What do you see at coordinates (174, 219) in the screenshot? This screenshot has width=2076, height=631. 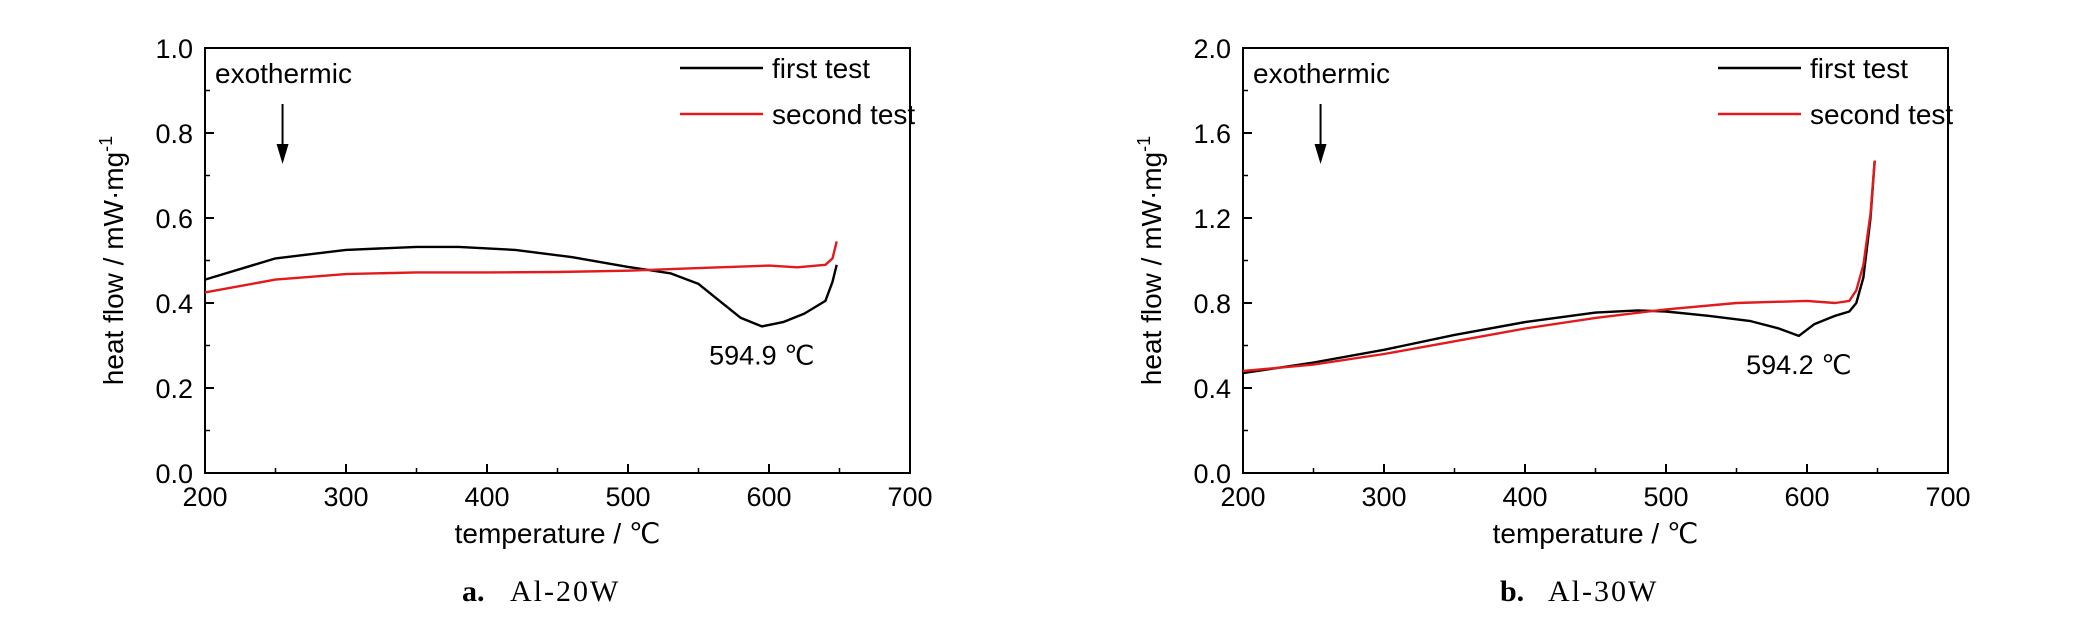 I see `y-tick-label: 0.6` at bounding box center [174, 219].